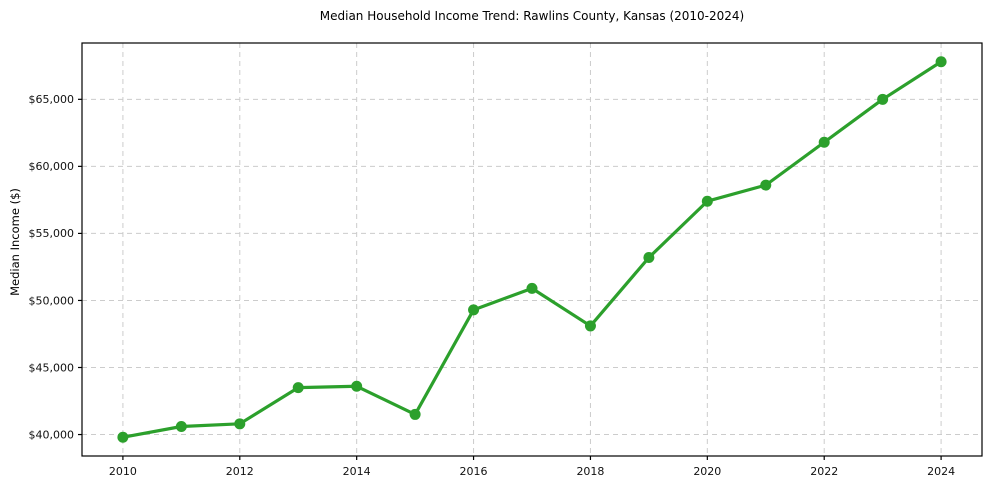 This screenshot has width=989, height=490. What do you see at coordinates (52, 99) in the screenshot?
I see `y-tick-label-65000: $65,000` at bounding box center [52, 99].